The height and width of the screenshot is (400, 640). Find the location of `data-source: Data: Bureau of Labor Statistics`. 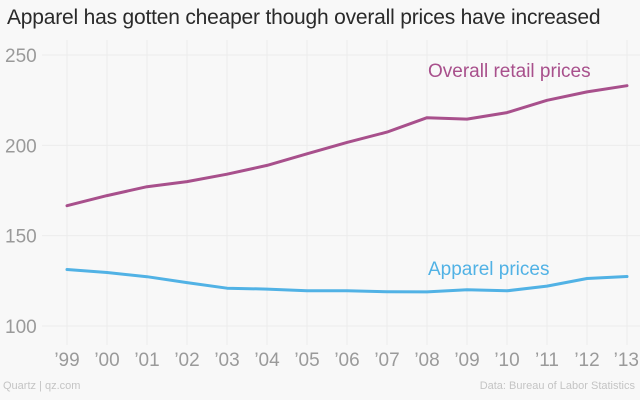

data-source: Data: Bureau of Labor Statistics is located at coordinates (557, 386).